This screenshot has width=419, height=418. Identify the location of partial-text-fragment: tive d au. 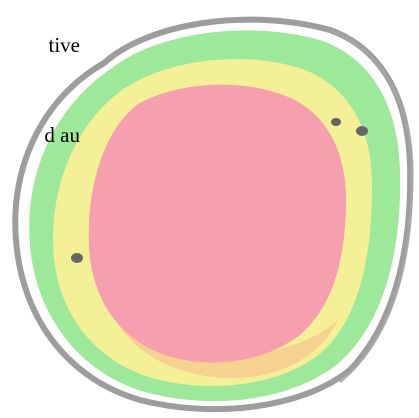
(40, 75).